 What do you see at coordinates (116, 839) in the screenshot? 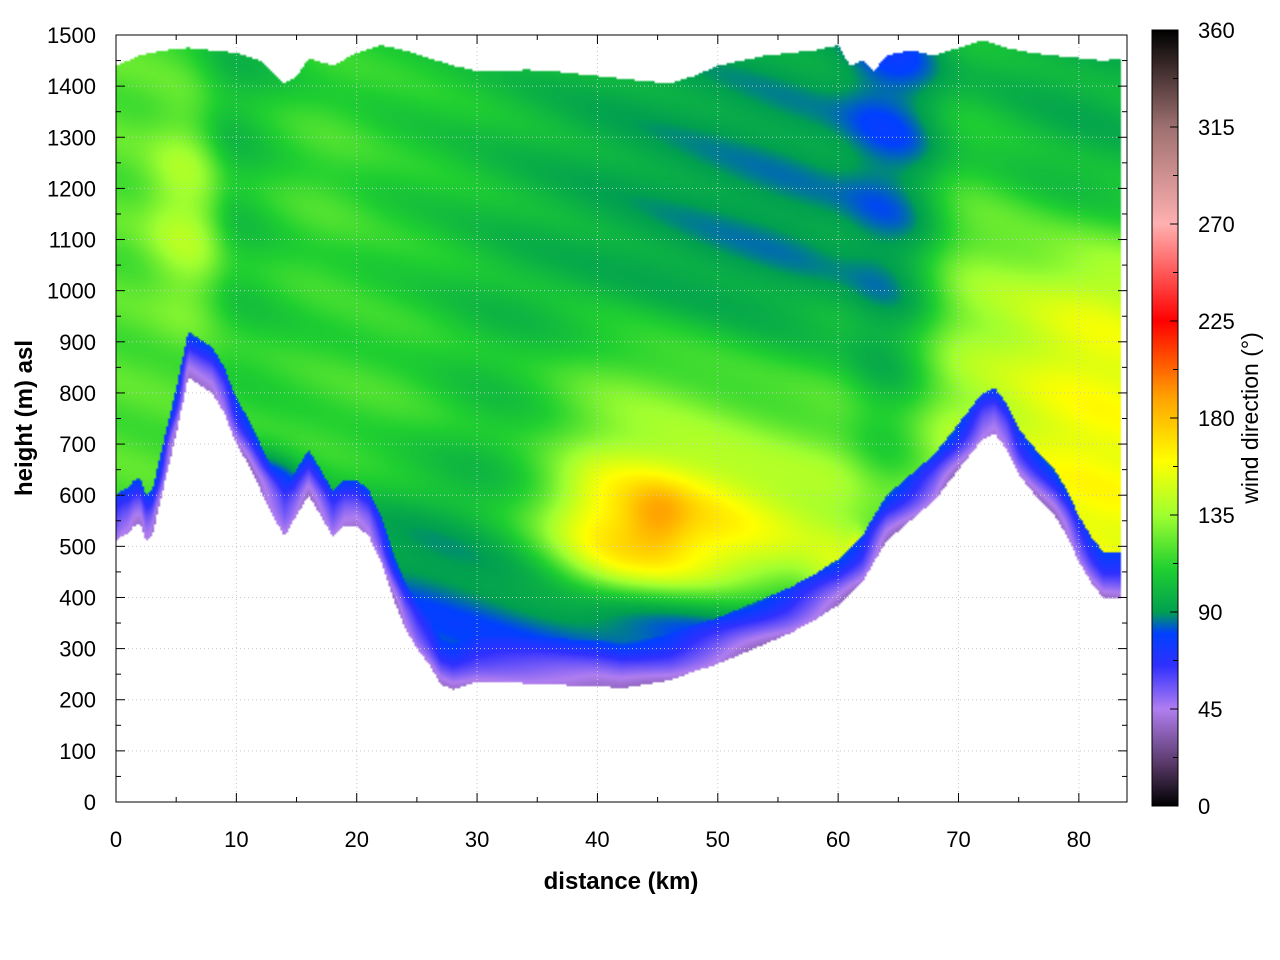
I see `x-tick-label: 0` at bounding box center [116, 839].